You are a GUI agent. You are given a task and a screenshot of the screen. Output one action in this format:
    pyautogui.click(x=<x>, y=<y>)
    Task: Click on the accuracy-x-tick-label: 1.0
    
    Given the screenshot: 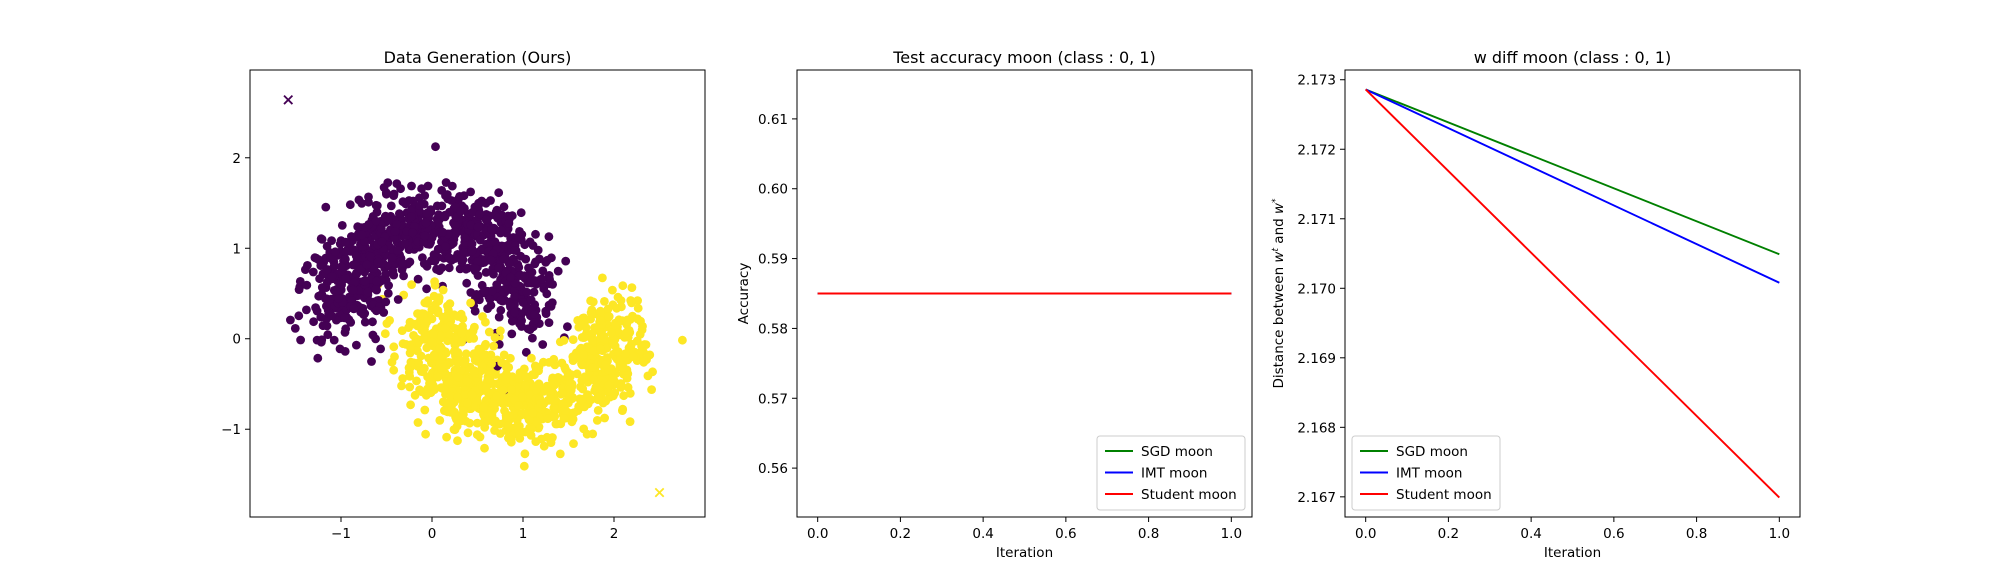 What is the action you would take?
    pyautogui.click(x=1231, y=534)
    